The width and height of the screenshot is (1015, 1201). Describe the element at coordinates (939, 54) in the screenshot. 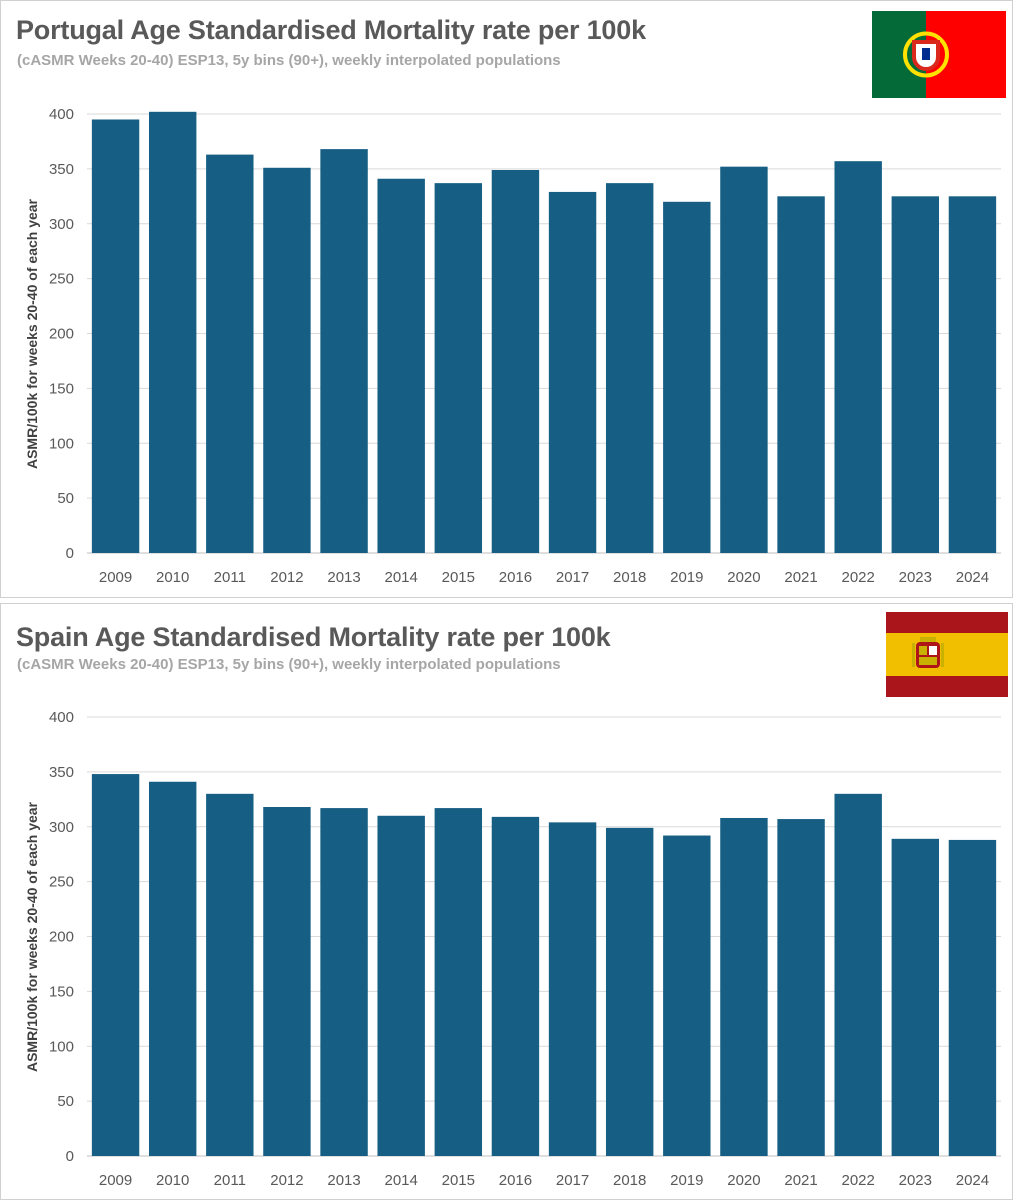

I see `portugal-flag-icon` at that location.